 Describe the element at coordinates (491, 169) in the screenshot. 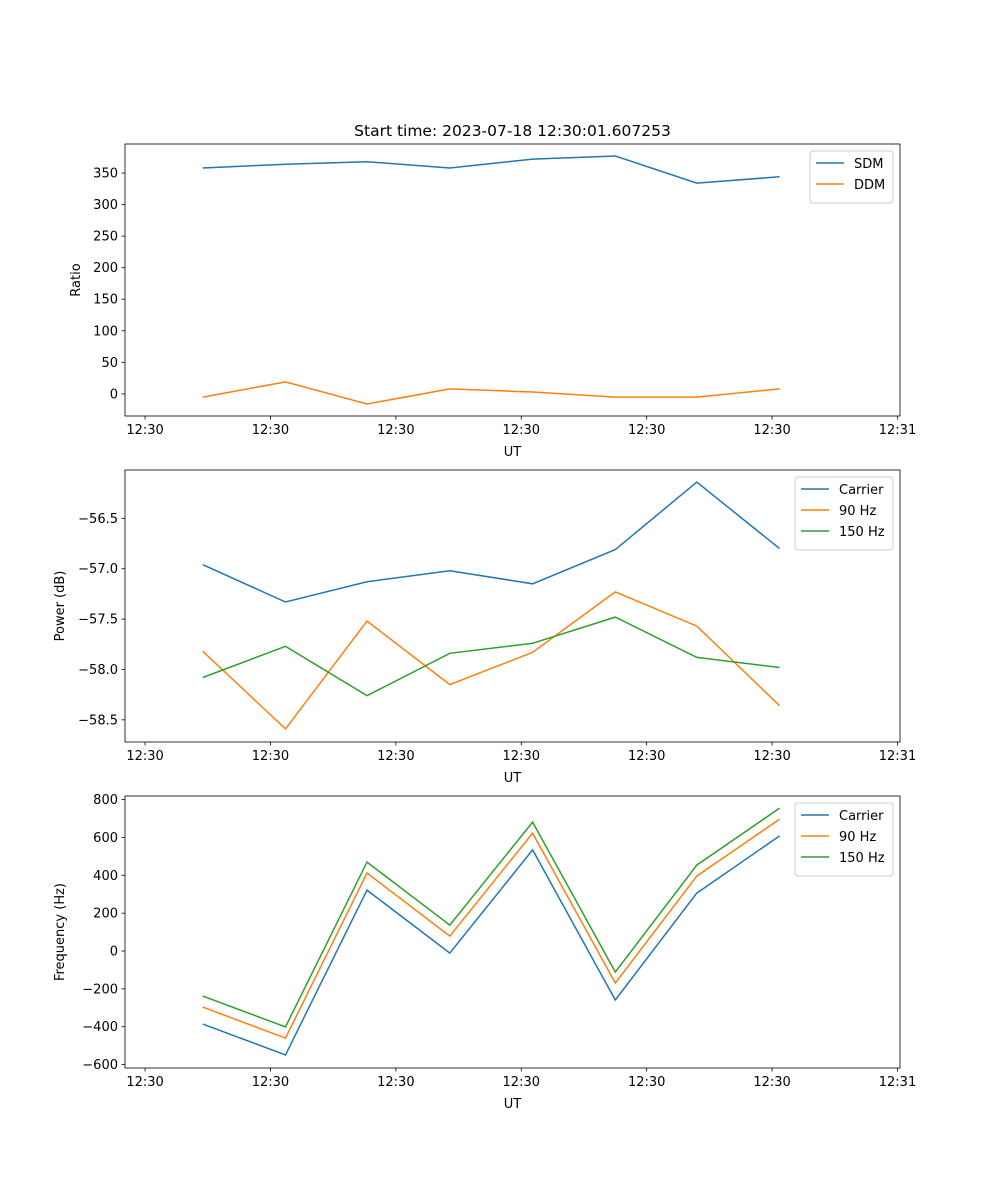

I see `series-line-sdm` at that location.